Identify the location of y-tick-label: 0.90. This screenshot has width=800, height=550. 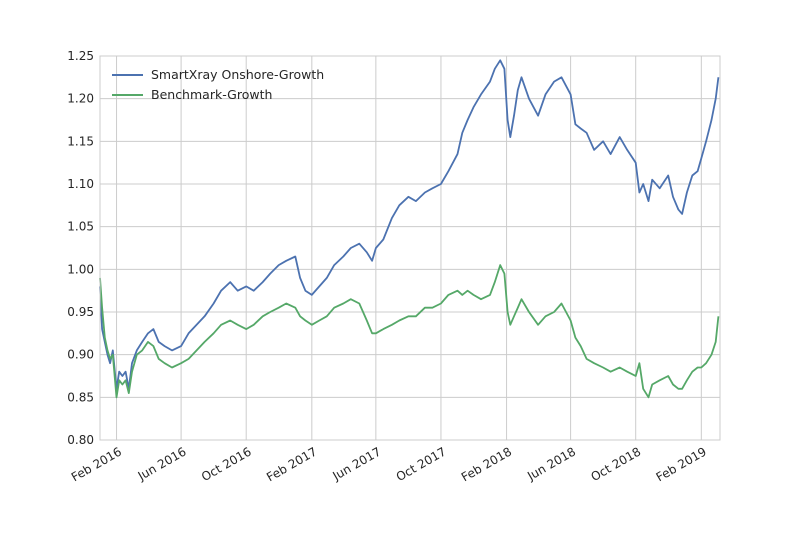
(80, 355).